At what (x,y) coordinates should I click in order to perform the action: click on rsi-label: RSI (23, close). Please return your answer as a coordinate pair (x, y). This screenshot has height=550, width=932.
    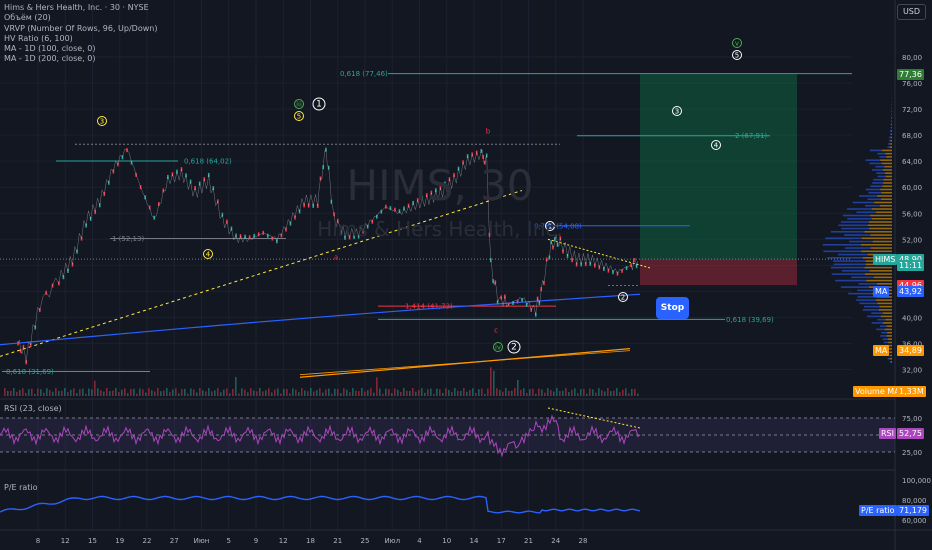
    Looking at the image, I should click on (33, 408).